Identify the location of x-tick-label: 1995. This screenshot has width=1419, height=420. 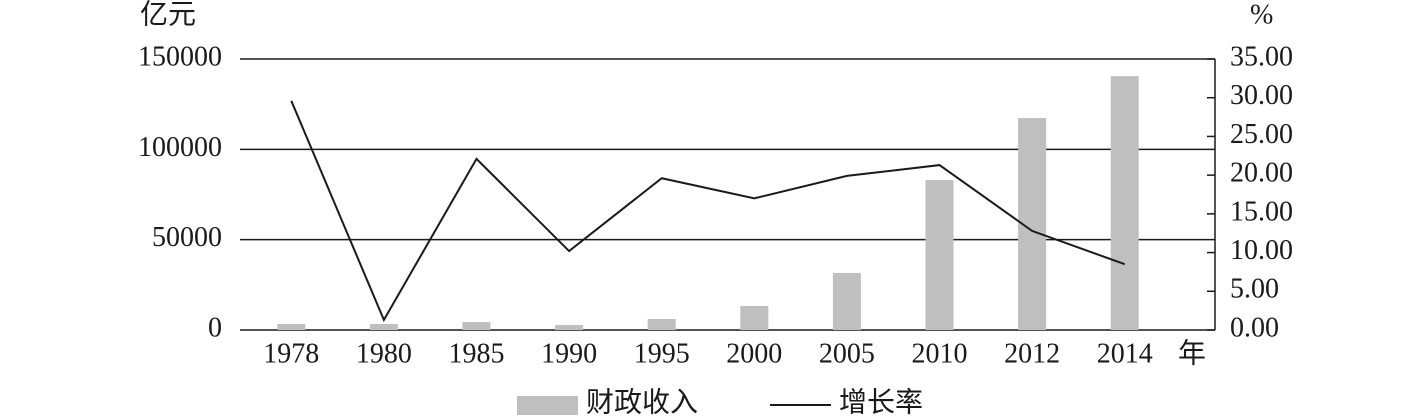
(662, 353).